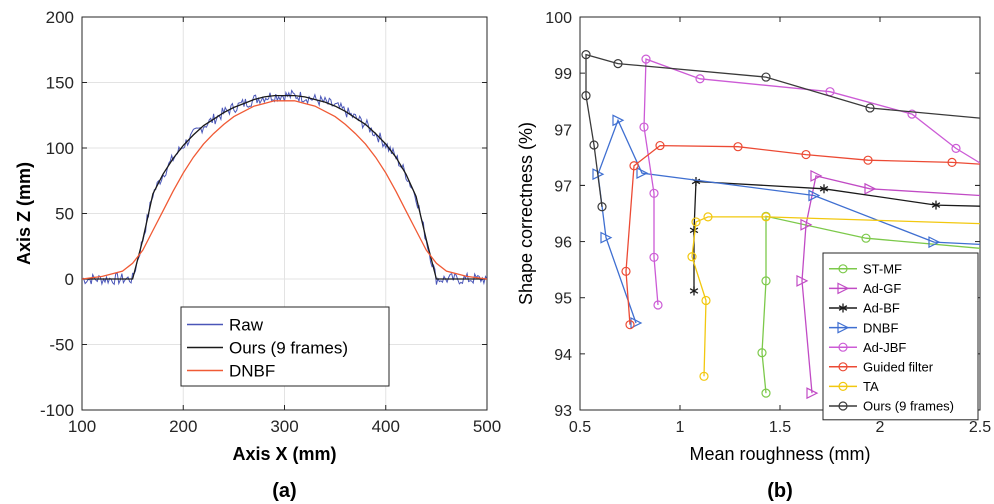  Describe the element at coordinates (526, 213) in the screenshot. I see `y-axis-label: Shape correctness (%)` at that location.